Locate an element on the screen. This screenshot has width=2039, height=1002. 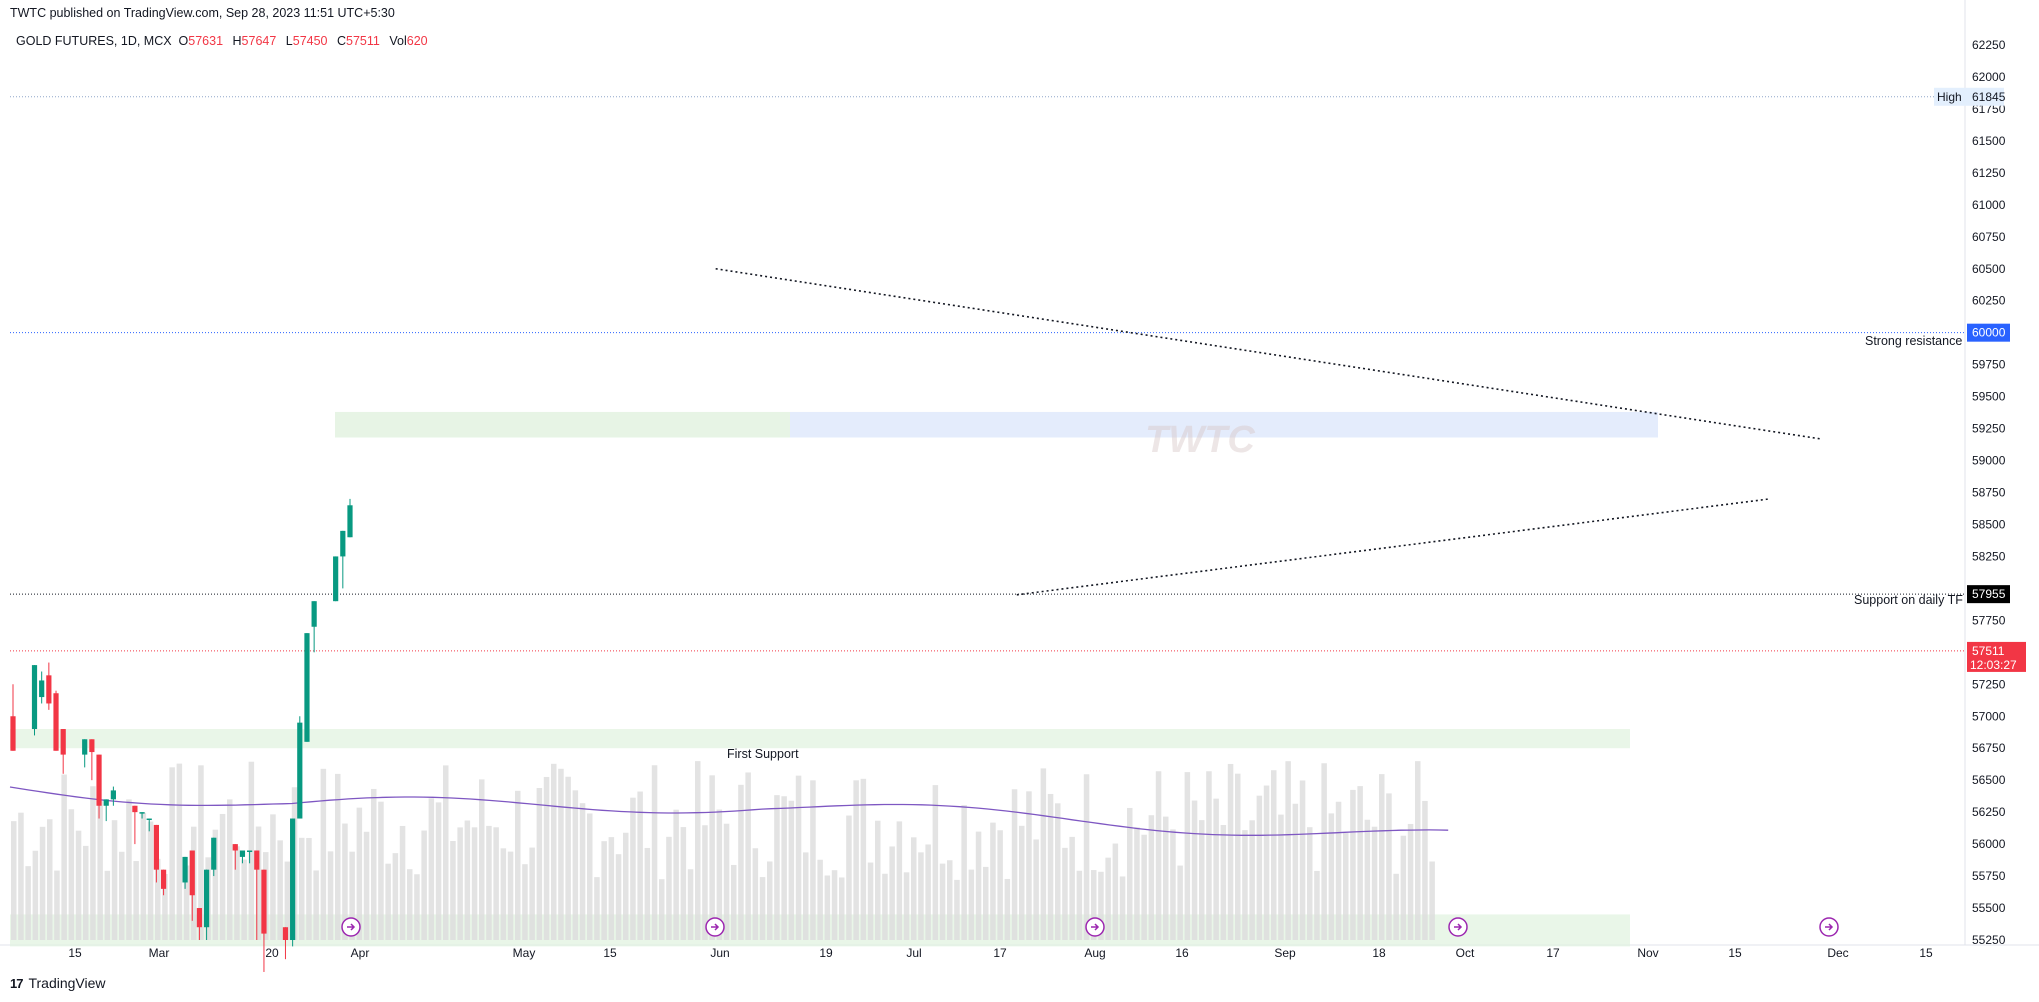
time-tick-label: Jul is located at coordinates (913, 953).